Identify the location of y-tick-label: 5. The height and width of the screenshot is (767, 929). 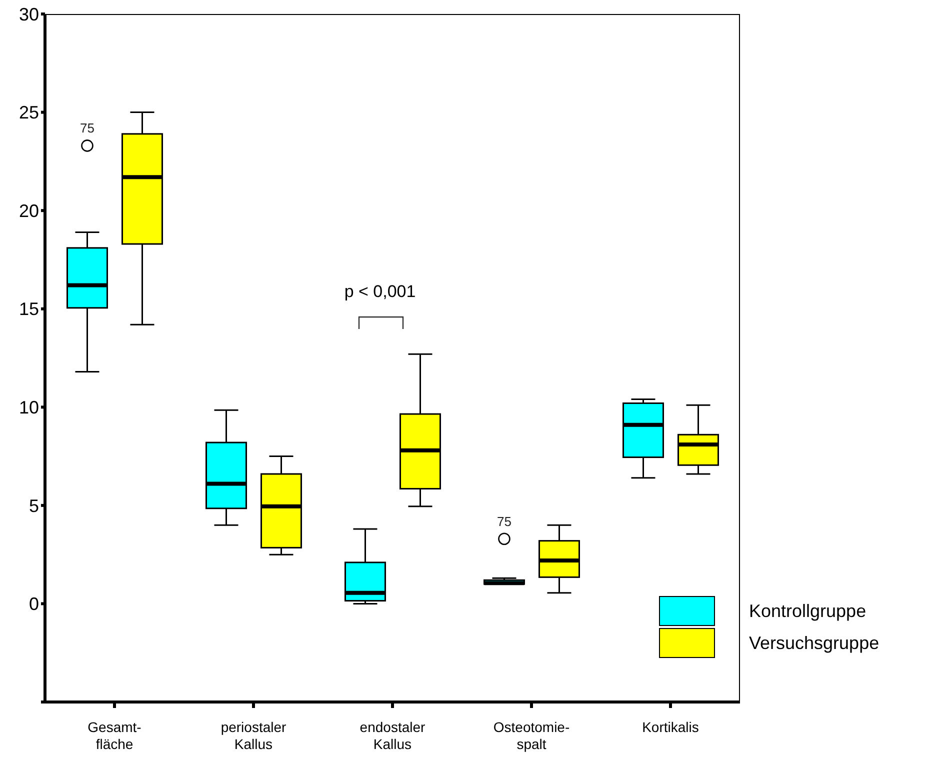
(33, 506).